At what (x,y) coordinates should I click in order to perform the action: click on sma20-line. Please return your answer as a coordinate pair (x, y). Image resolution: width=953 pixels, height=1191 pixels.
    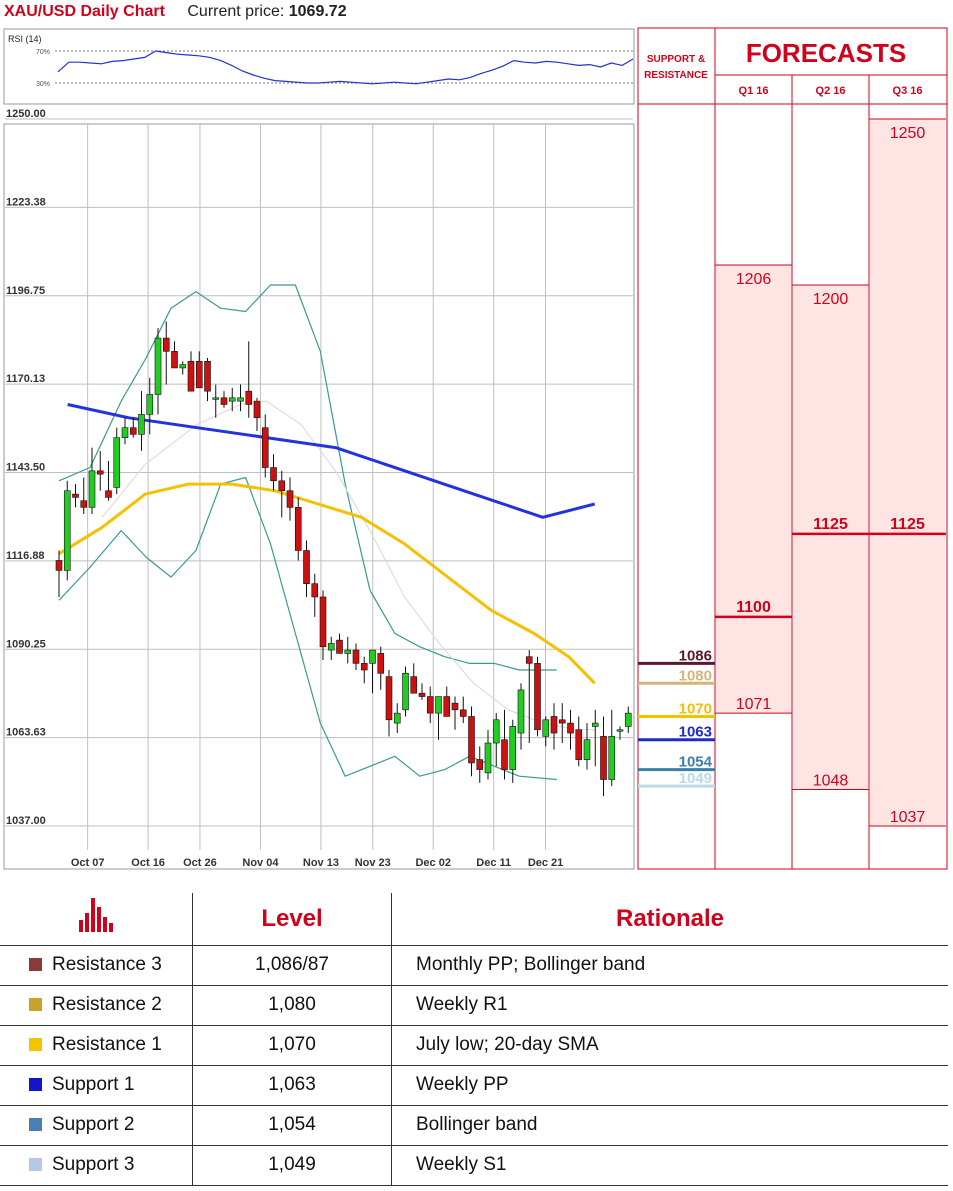
    Looking at the image, I should click on (348, 565).